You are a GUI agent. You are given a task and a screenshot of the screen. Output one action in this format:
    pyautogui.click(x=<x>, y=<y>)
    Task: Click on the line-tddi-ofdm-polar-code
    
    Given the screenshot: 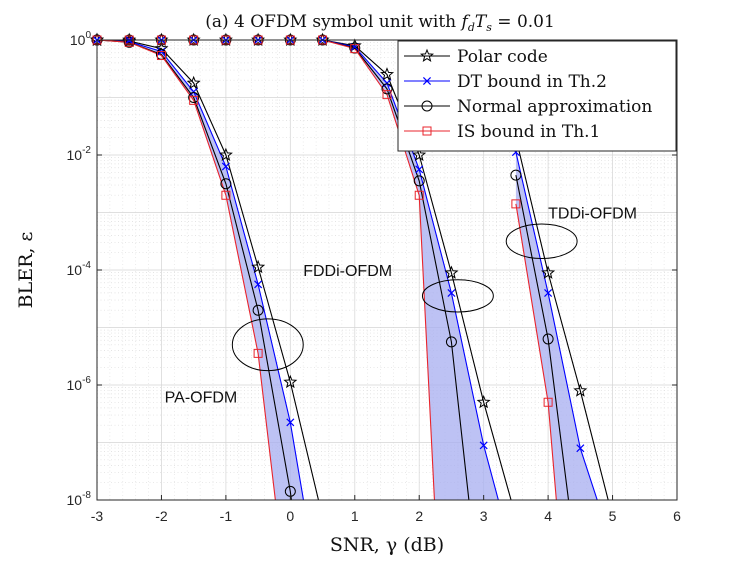 What is the action you would take?
    pyautogui.click(x=562, y=318)
    